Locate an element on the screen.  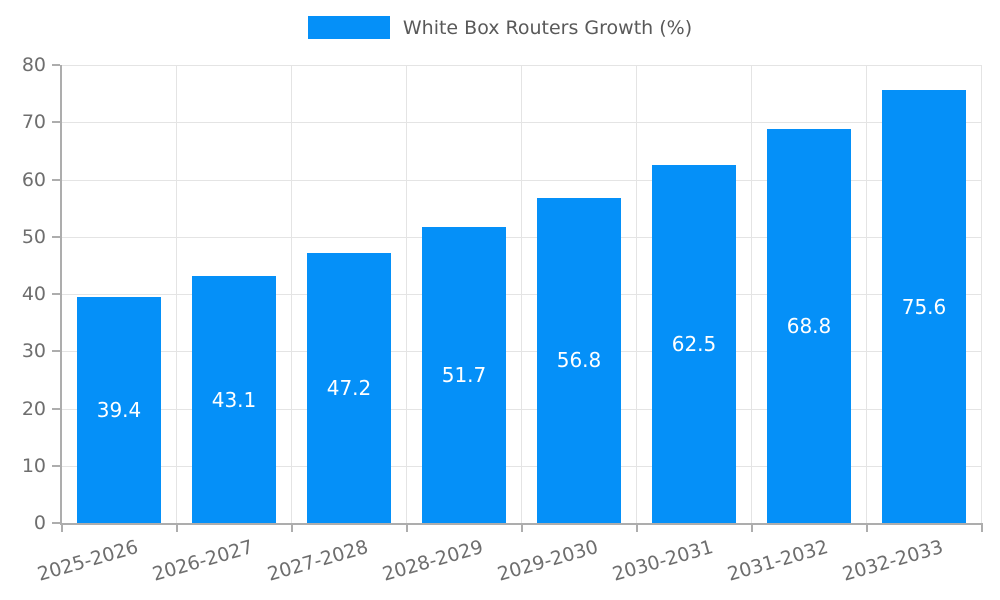
bar-value-label: 51.7 is located at coordinates (464, 375).